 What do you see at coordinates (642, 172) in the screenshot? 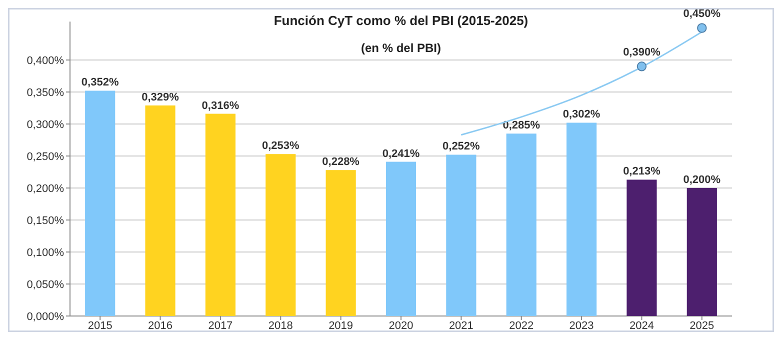
I see `data-label: 0,213%` at bounding box center [642, 172].